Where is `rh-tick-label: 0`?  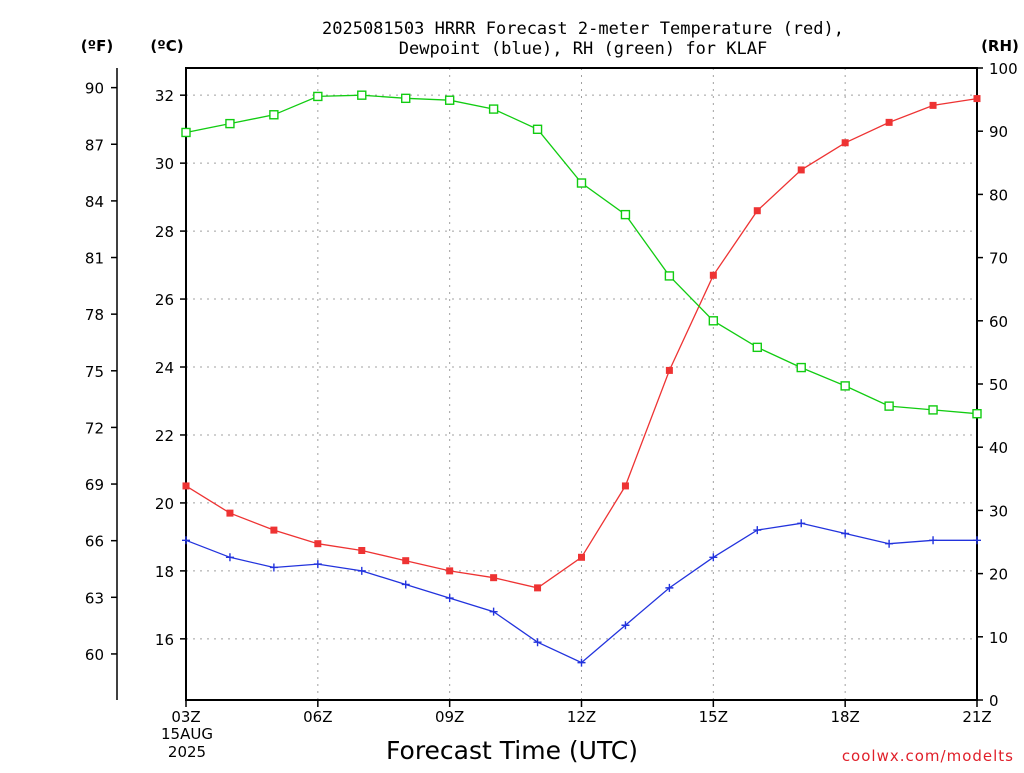
rh-tick-label: 0 is located at coordinates (994, 701).